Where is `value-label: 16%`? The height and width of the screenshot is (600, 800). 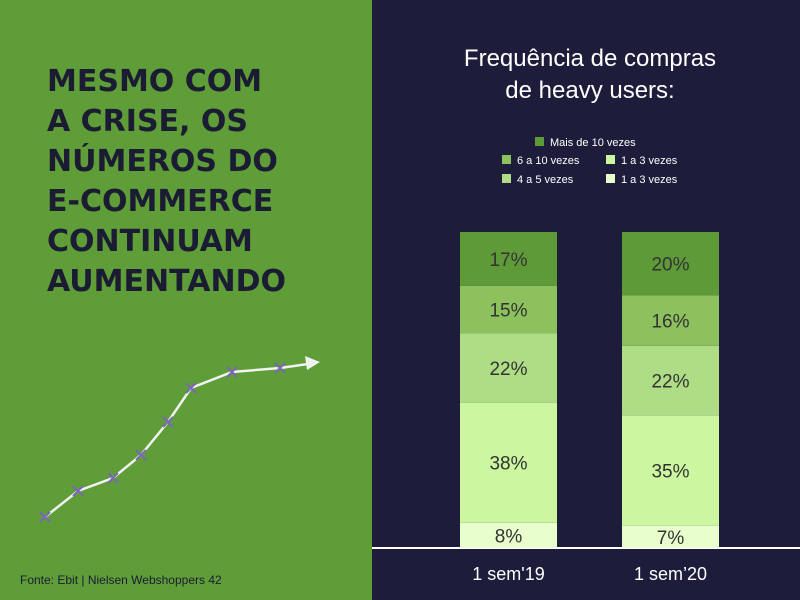
value-label: 16% is located at coordinates (670, 321).